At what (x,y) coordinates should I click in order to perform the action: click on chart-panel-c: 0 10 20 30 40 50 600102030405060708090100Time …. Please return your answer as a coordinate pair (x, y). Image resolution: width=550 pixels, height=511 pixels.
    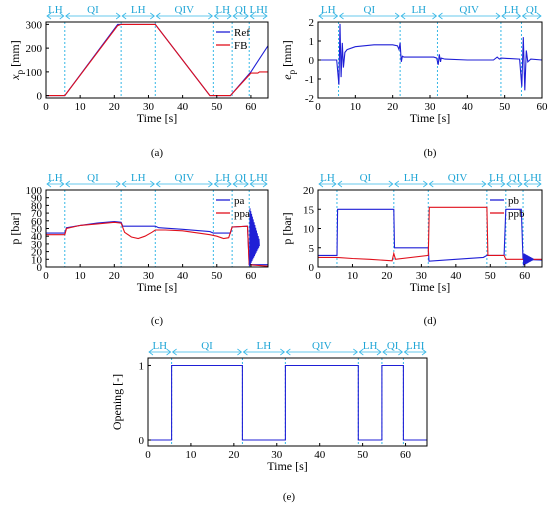
    Looking at the image, I should click on (138, 249).